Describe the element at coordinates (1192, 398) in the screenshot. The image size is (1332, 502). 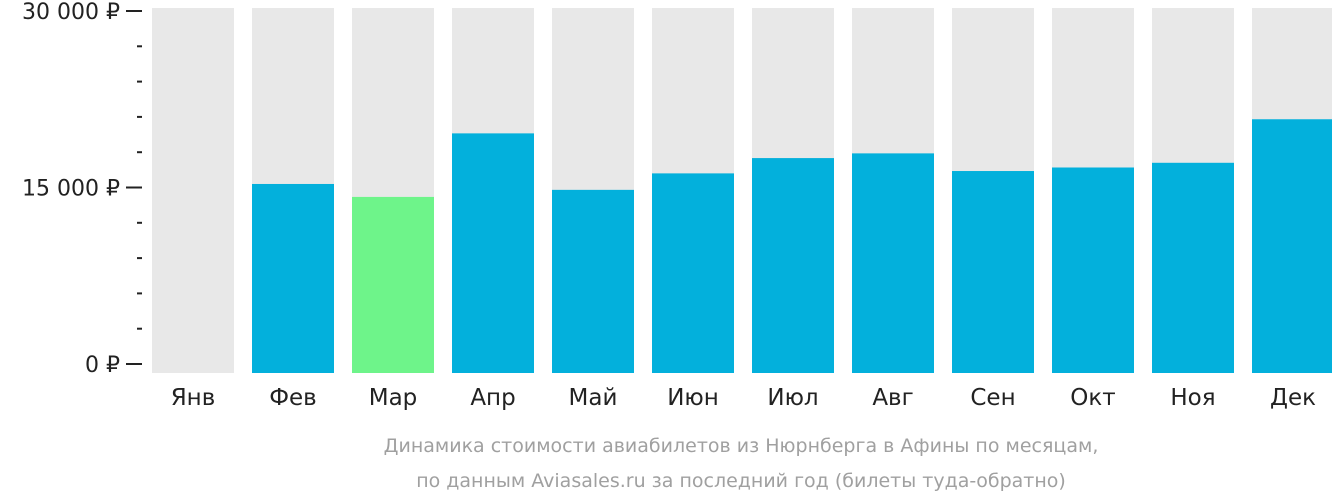
I see `x-tick-label: Ноя` at that location.